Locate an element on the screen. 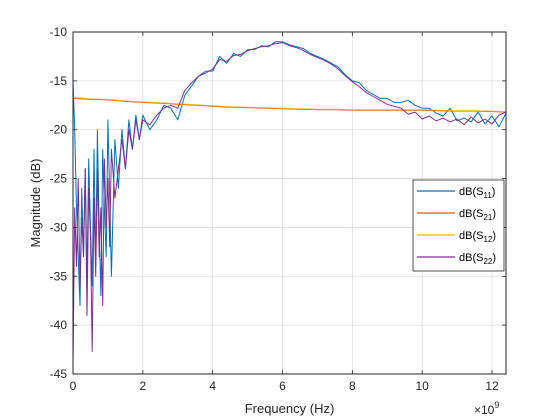  x-axis-exponent: ×10⁹ is located at coordinates (486, 408).